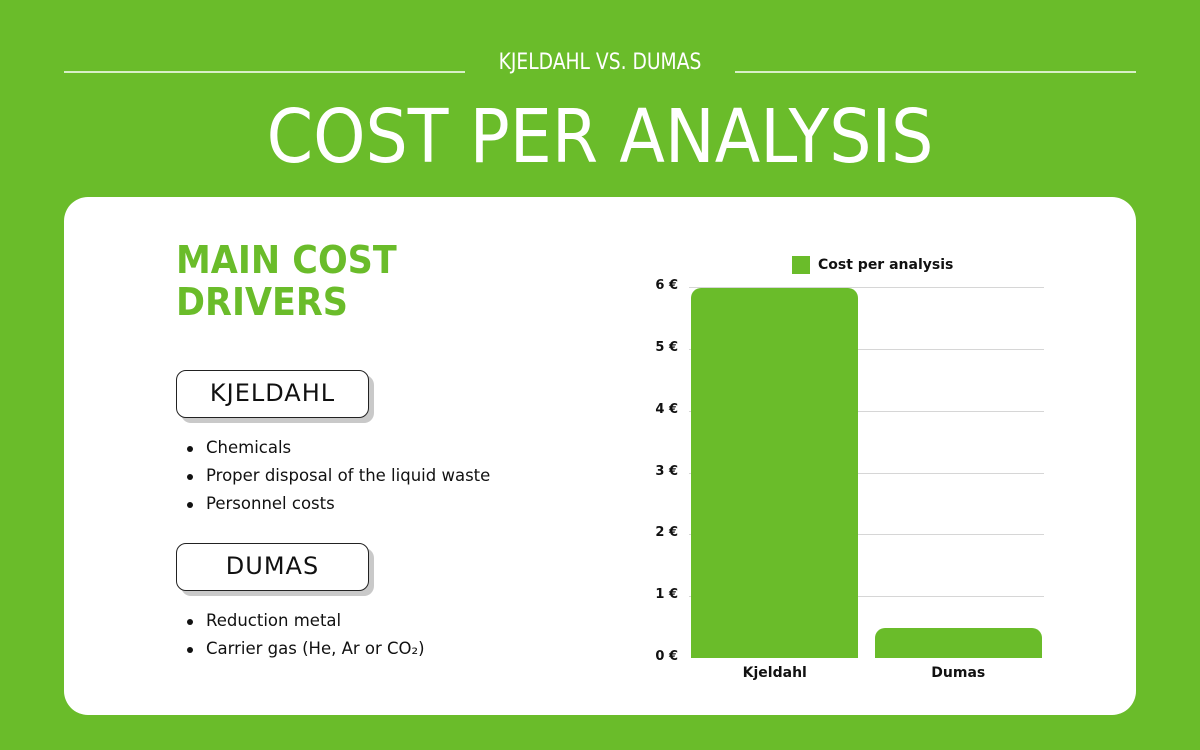  I want to click on list-item: Carrier gas (He, Ar or CO₂), so click(305, 649).